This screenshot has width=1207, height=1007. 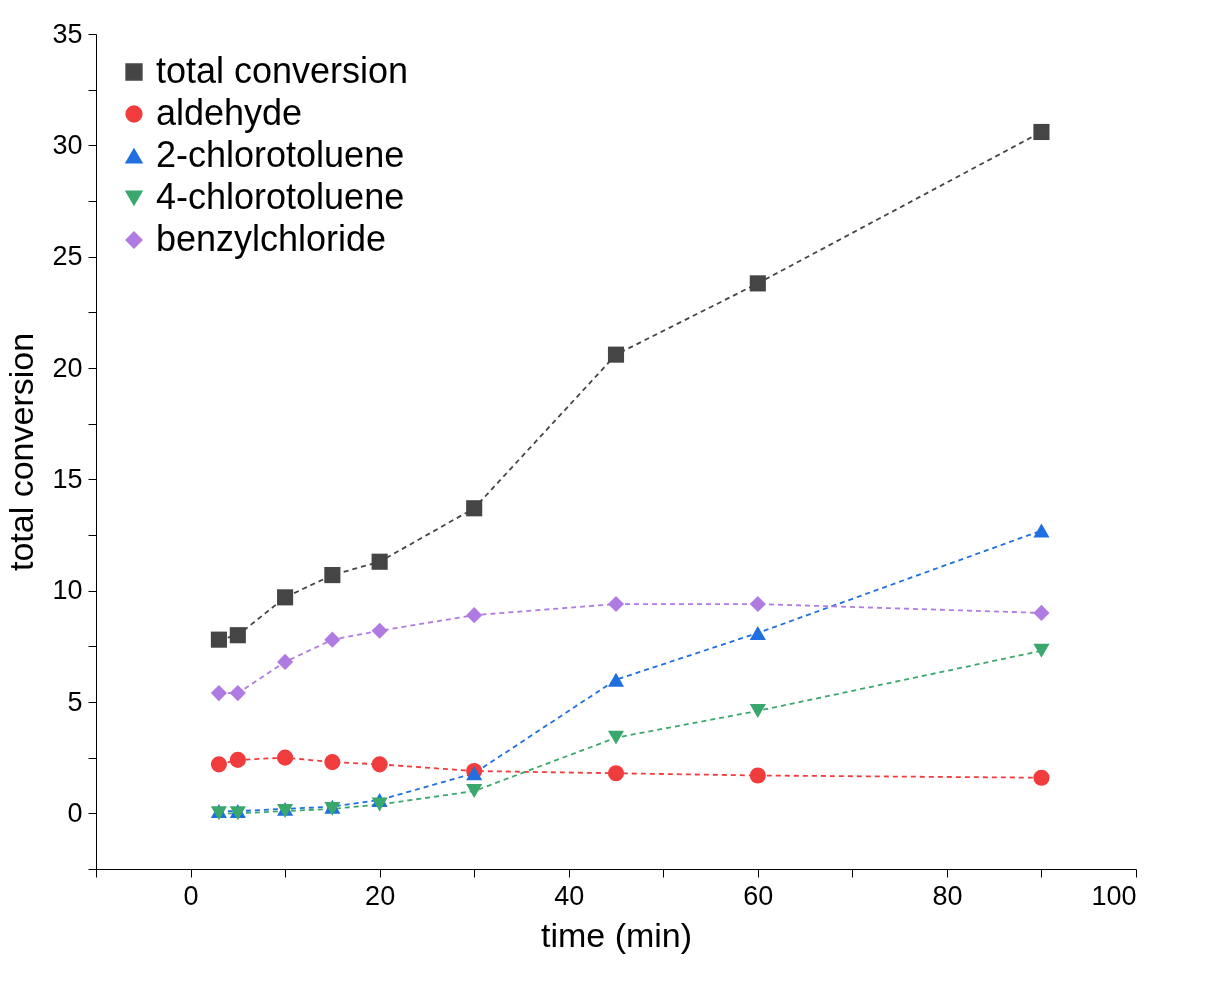 What do you see at coordinates (616, 934) in the screenshot?
I see `x-axis-title: time (min)` at bounding box center [616, 934].